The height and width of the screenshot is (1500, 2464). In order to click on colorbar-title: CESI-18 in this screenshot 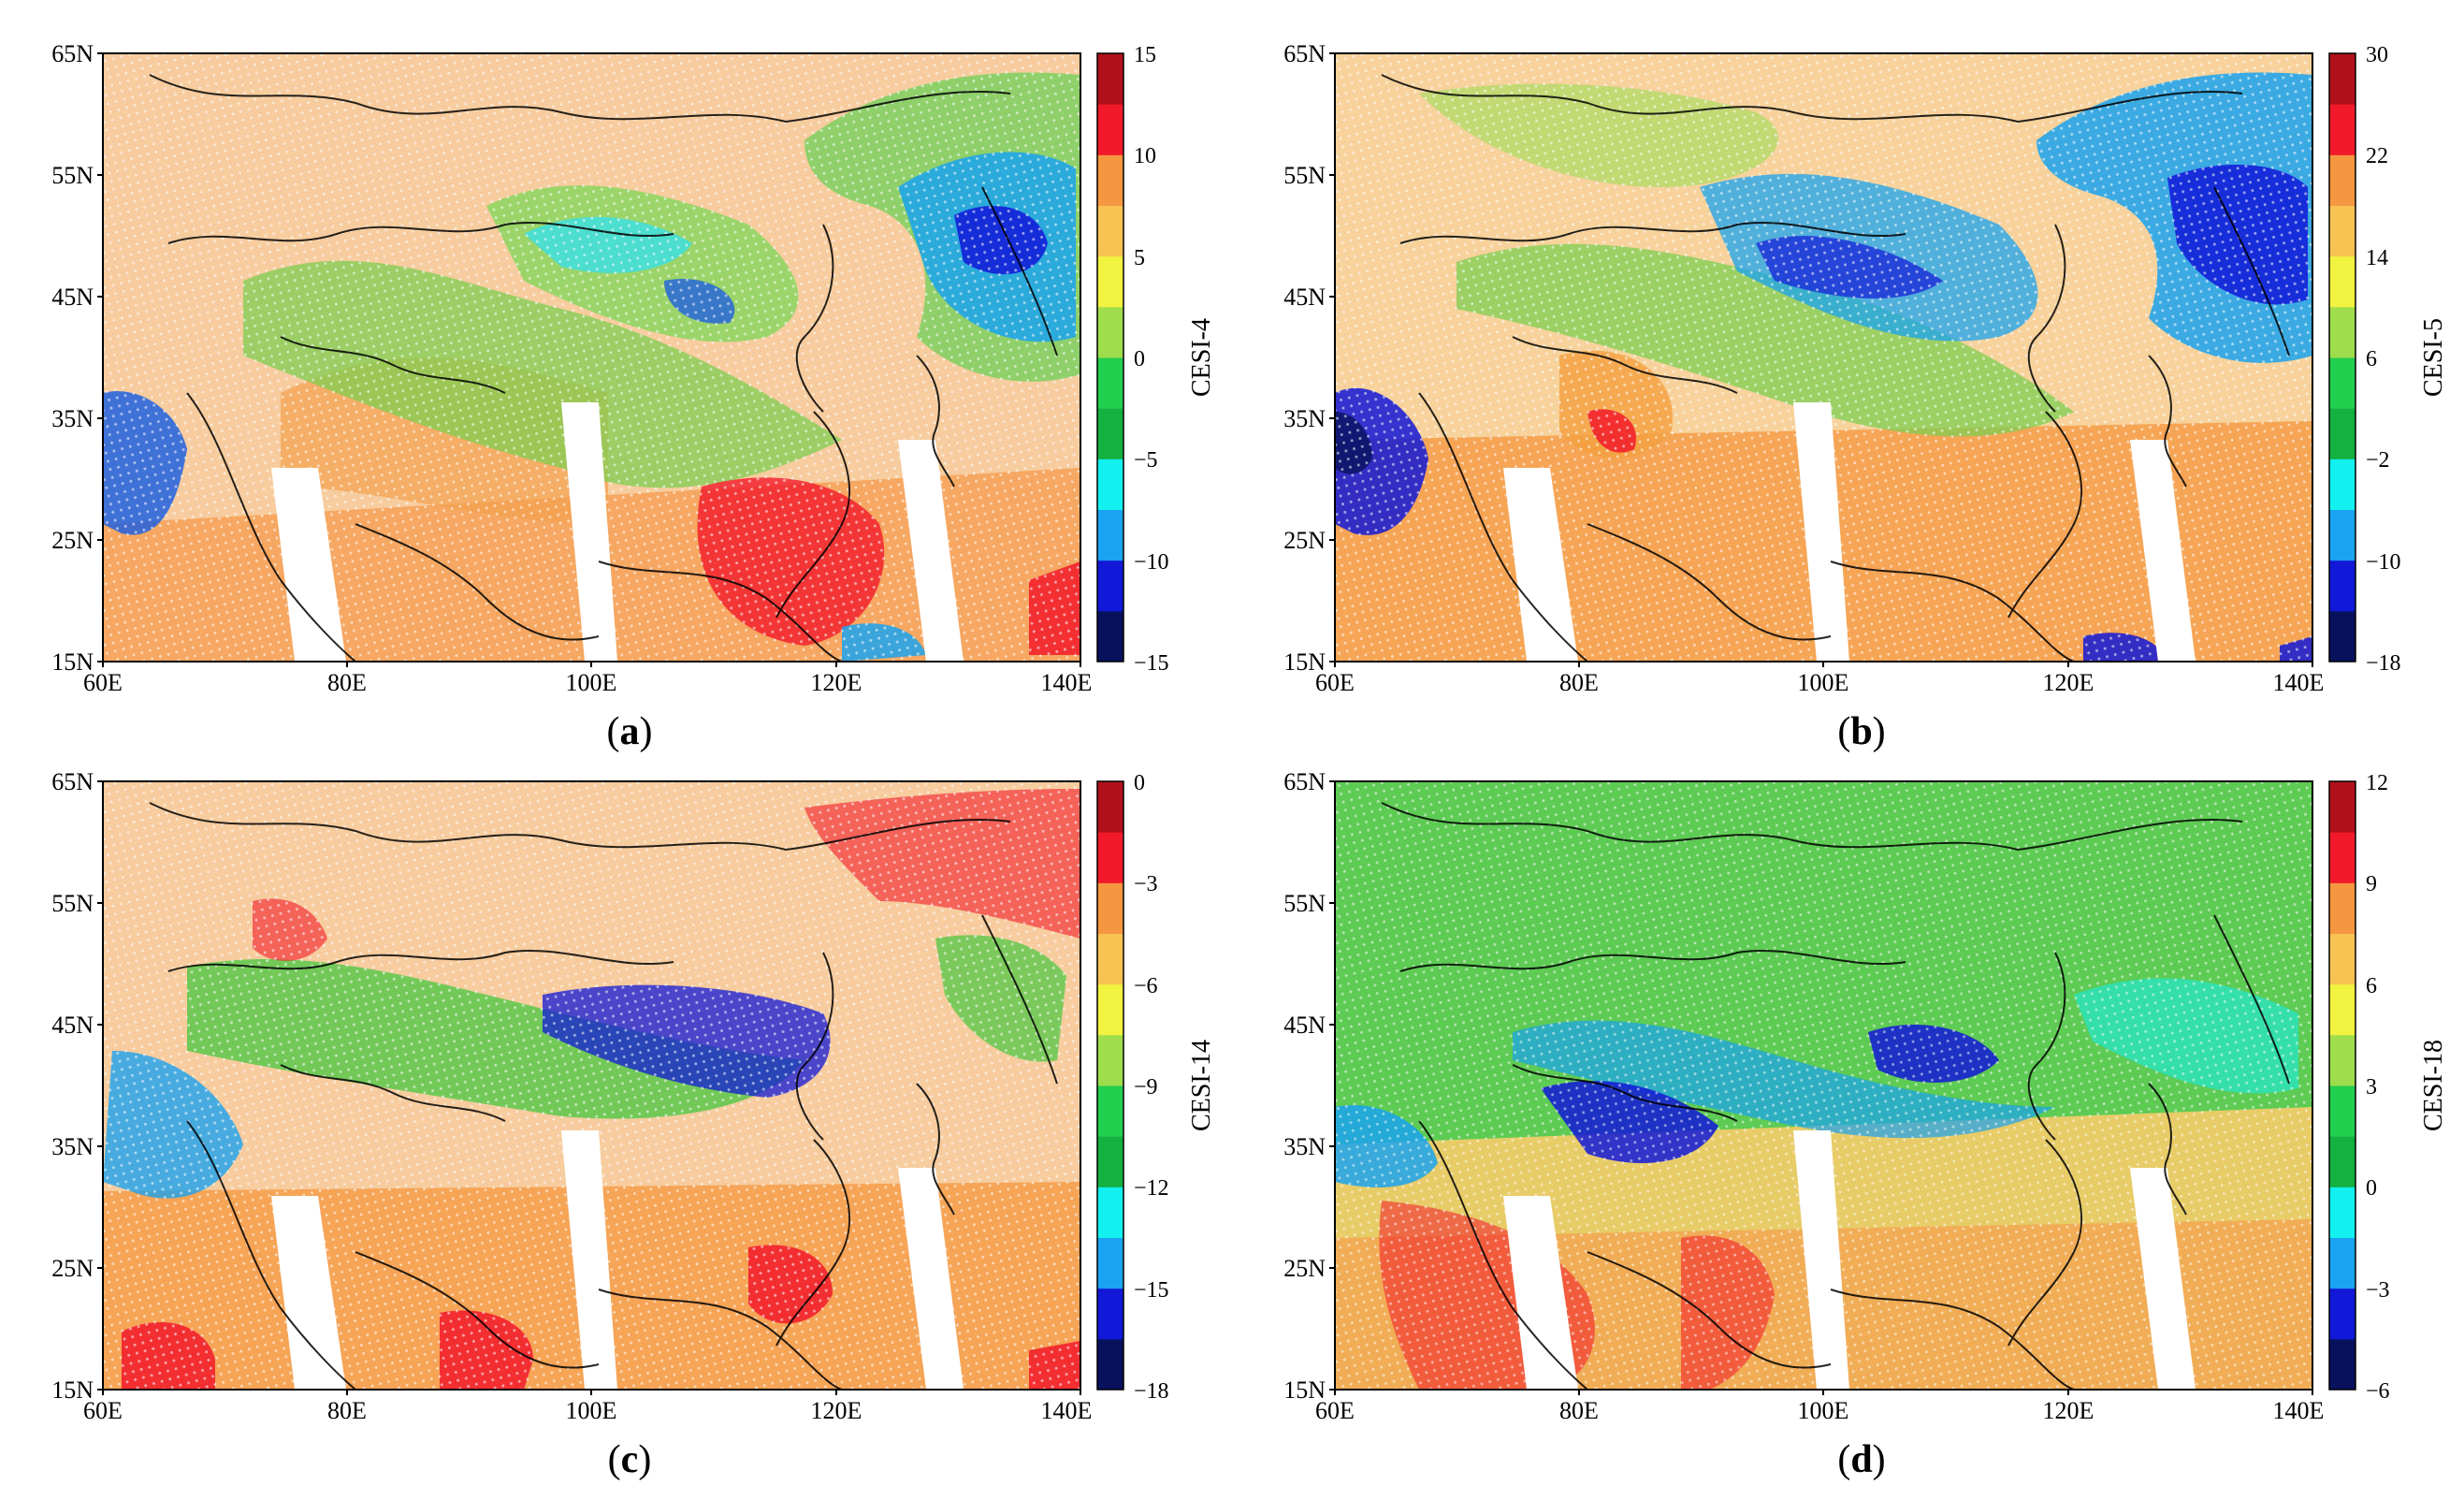, I will do `click(2434, 1085)`.